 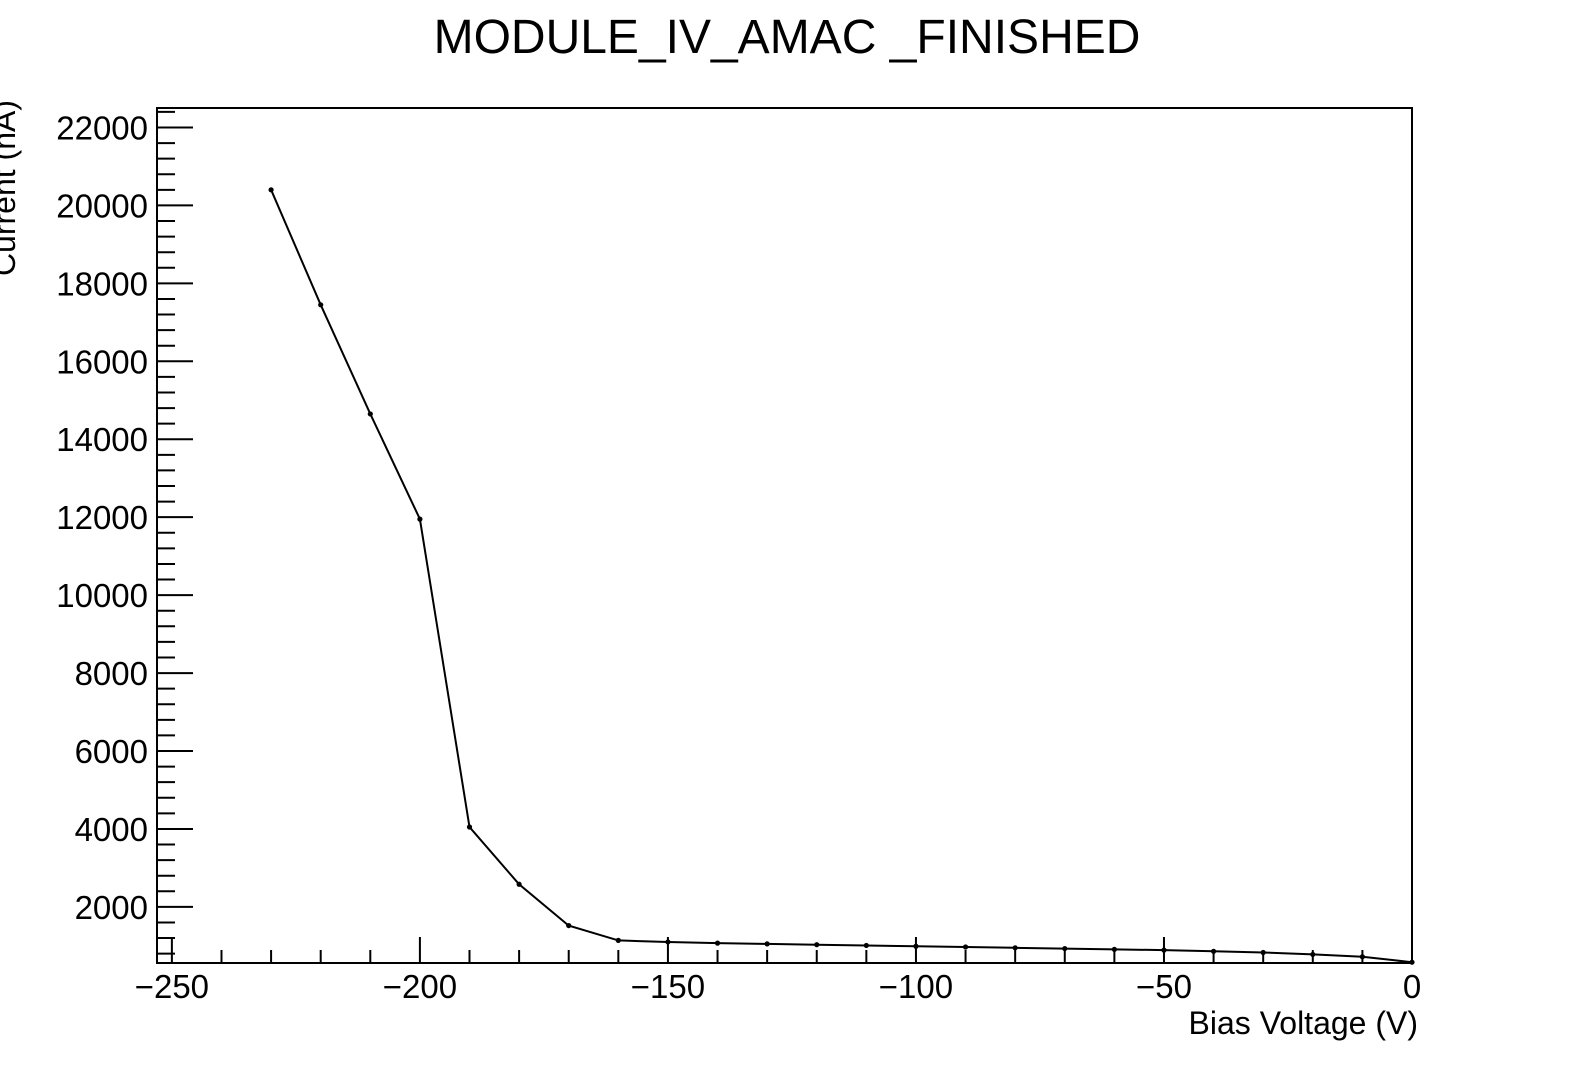 I want to click on x-tick-label: −100, so click(x=916, y=986).